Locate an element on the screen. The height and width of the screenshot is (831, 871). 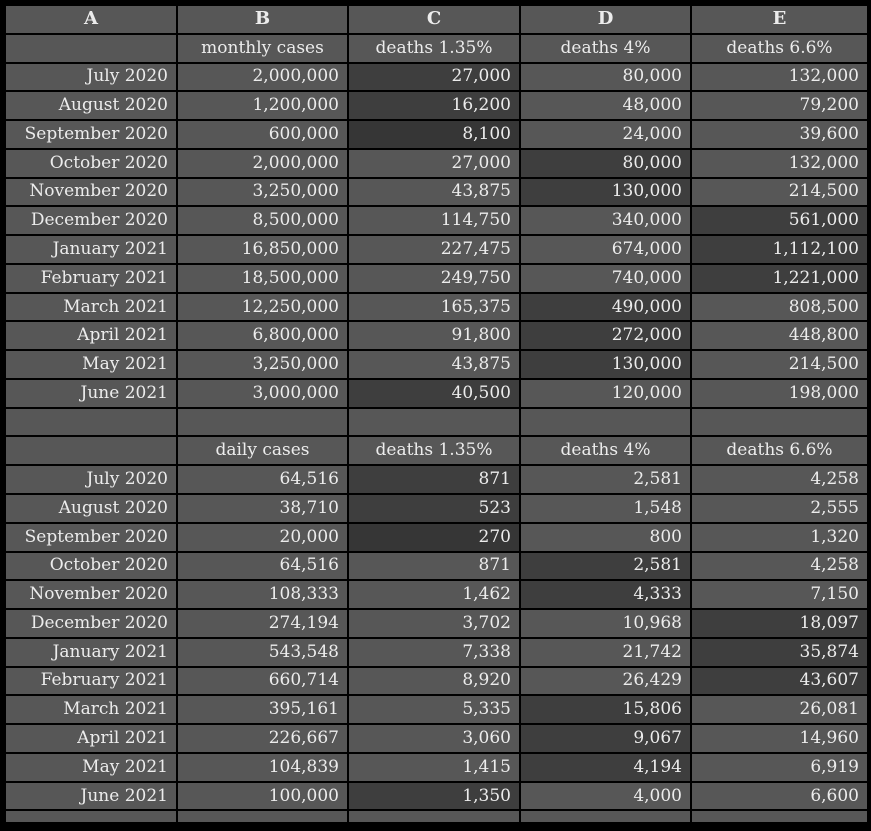
cell-C: 227,475 is located at coordinates (434, 249).